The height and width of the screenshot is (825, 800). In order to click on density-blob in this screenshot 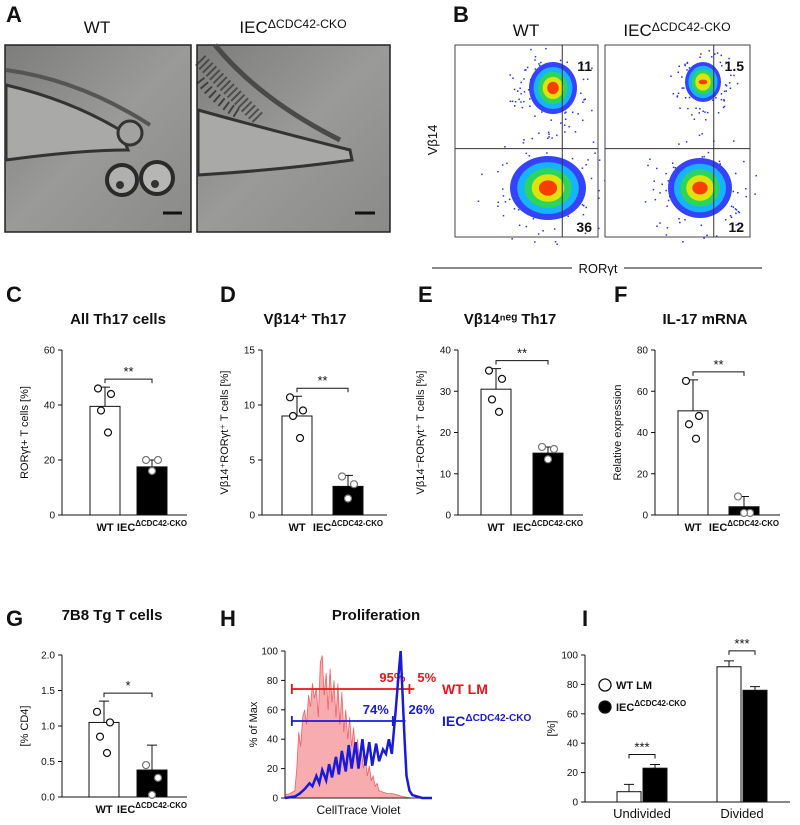, I will do `click(548, 188)`.